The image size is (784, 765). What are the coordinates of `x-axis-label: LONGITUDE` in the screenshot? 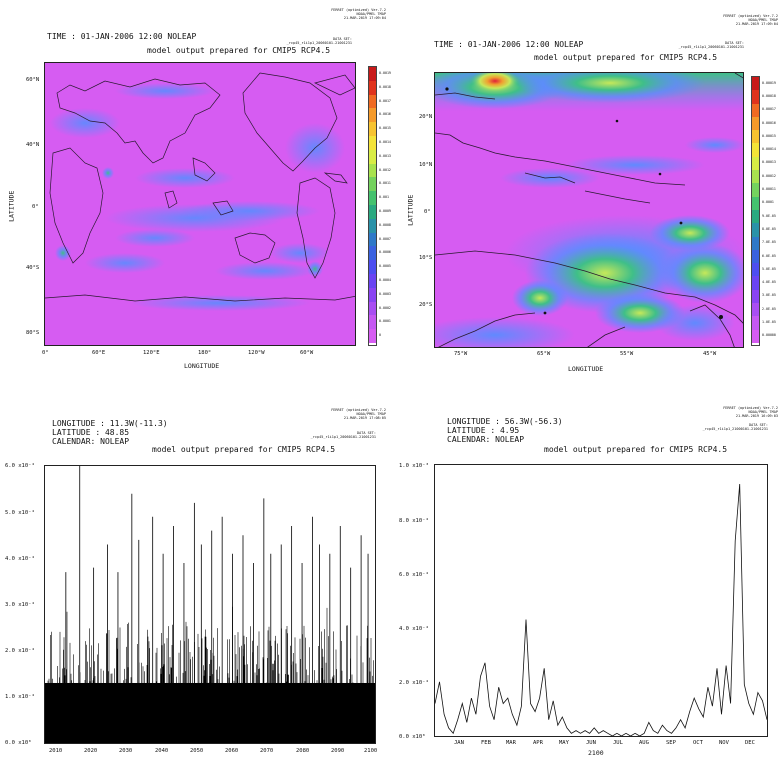 It's located at (586, 369).